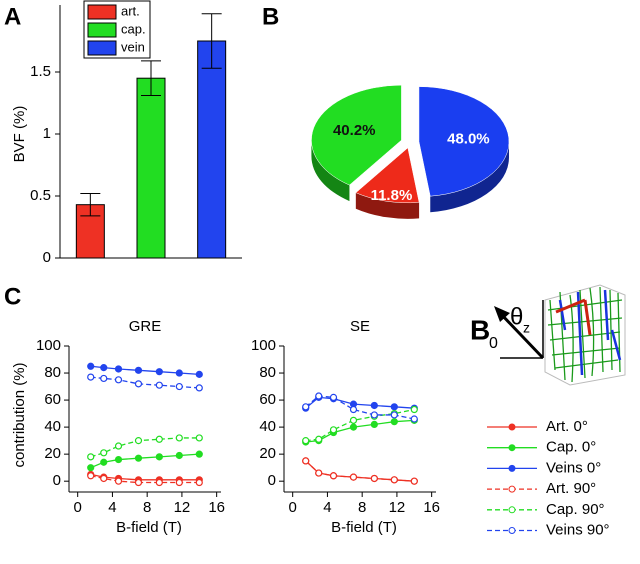 This screenshot has width=640, height=564. What do you see at coordinates (145, 326) in the screenshot?
I see `panel-title: GRE` at bounding box center [145, 326].